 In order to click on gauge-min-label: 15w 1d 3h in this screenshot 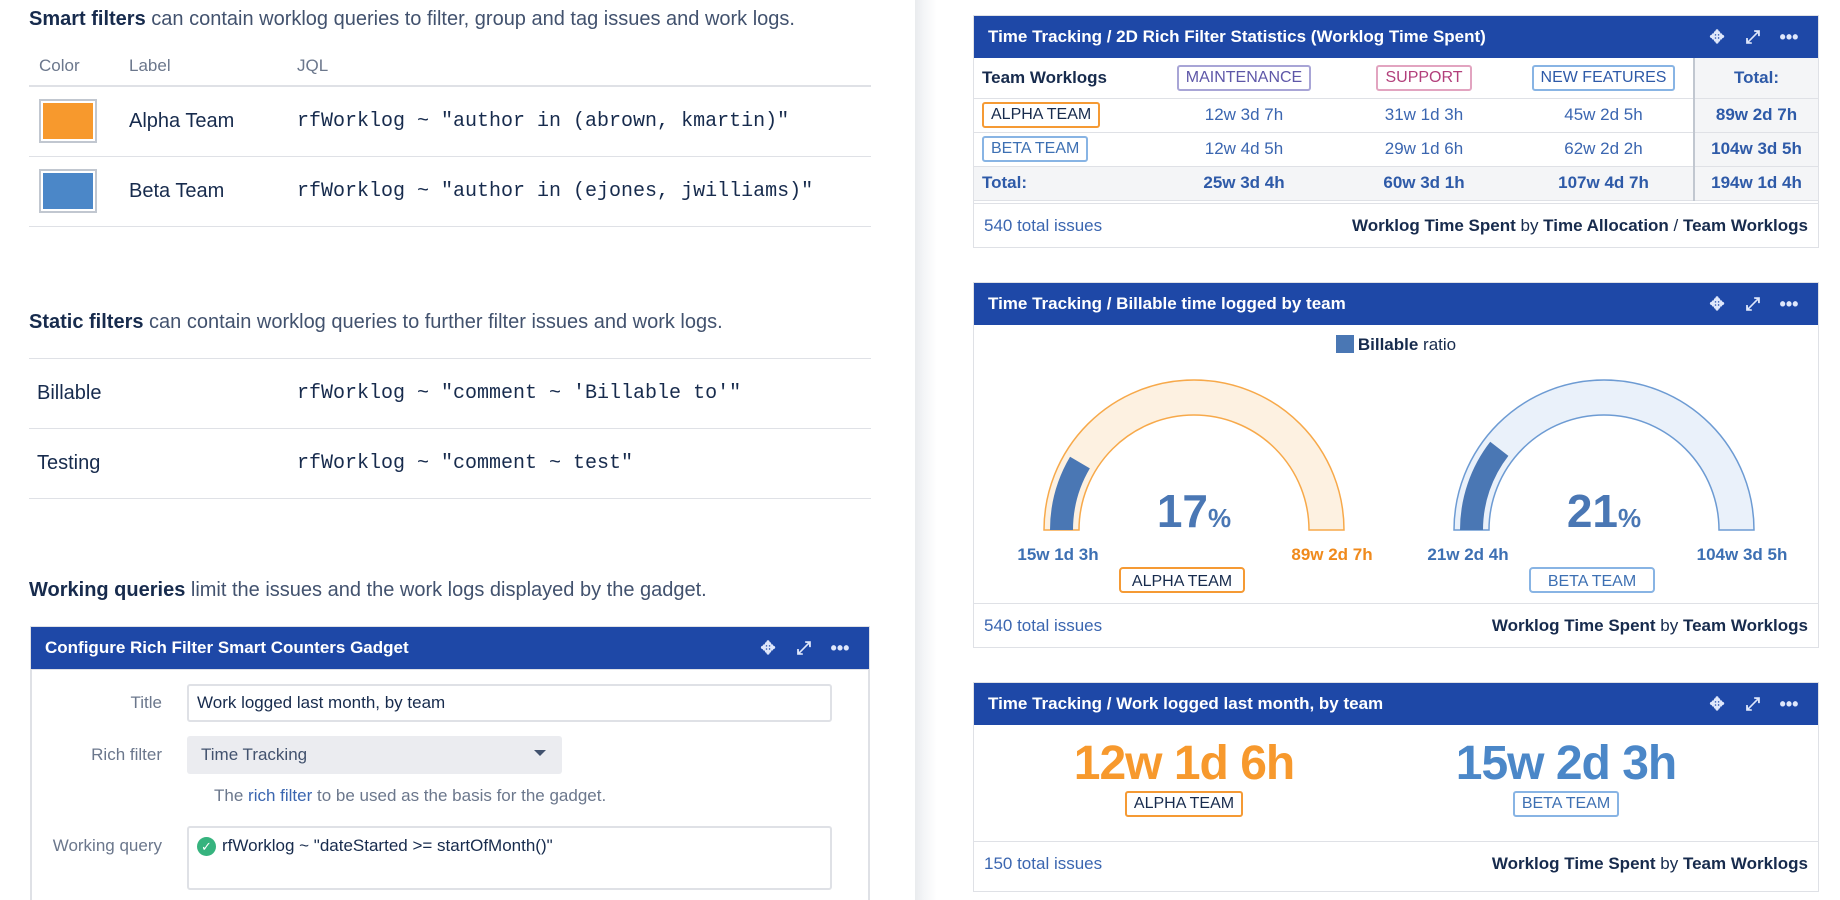, I will do `click(1057, 554)`.